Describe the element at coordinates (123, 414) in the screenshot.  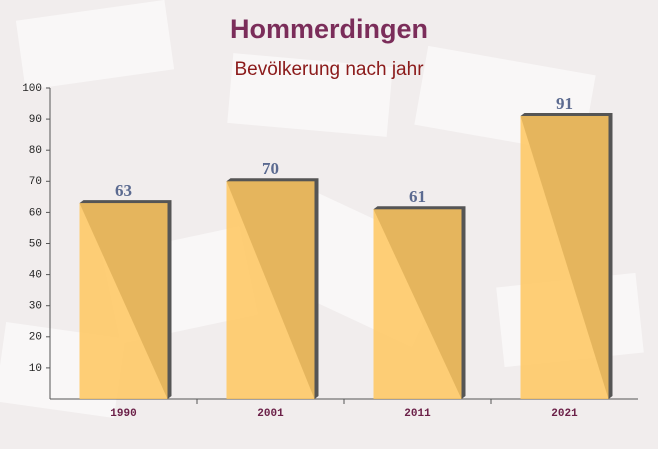
I see `x-tick-label: 1990` at that location.